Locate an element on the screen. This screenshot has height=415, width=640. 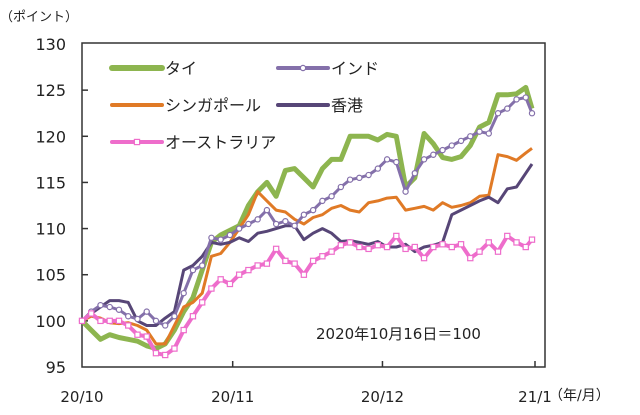
y-tick-label: 110 is located at coordinates (50, 229).